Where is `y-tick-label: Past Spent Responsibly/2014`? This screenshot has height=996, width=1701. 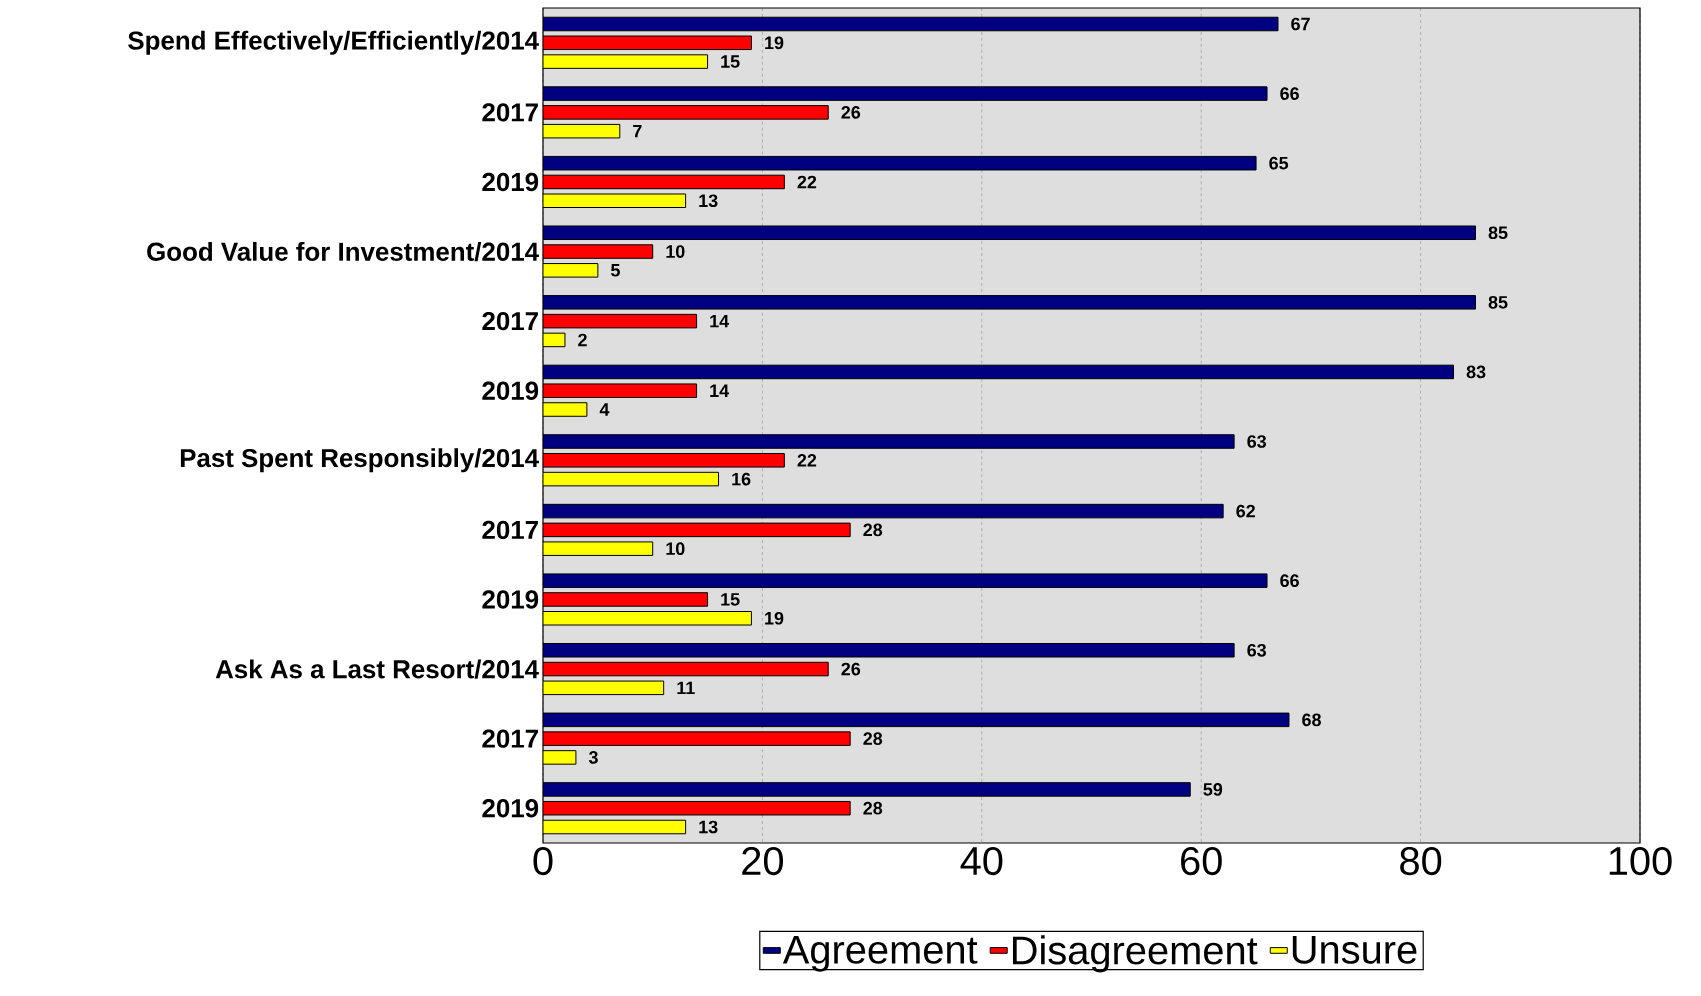 y-tick-label: Past Spent Responsibly/2014 is located at coordinates (359, 460).